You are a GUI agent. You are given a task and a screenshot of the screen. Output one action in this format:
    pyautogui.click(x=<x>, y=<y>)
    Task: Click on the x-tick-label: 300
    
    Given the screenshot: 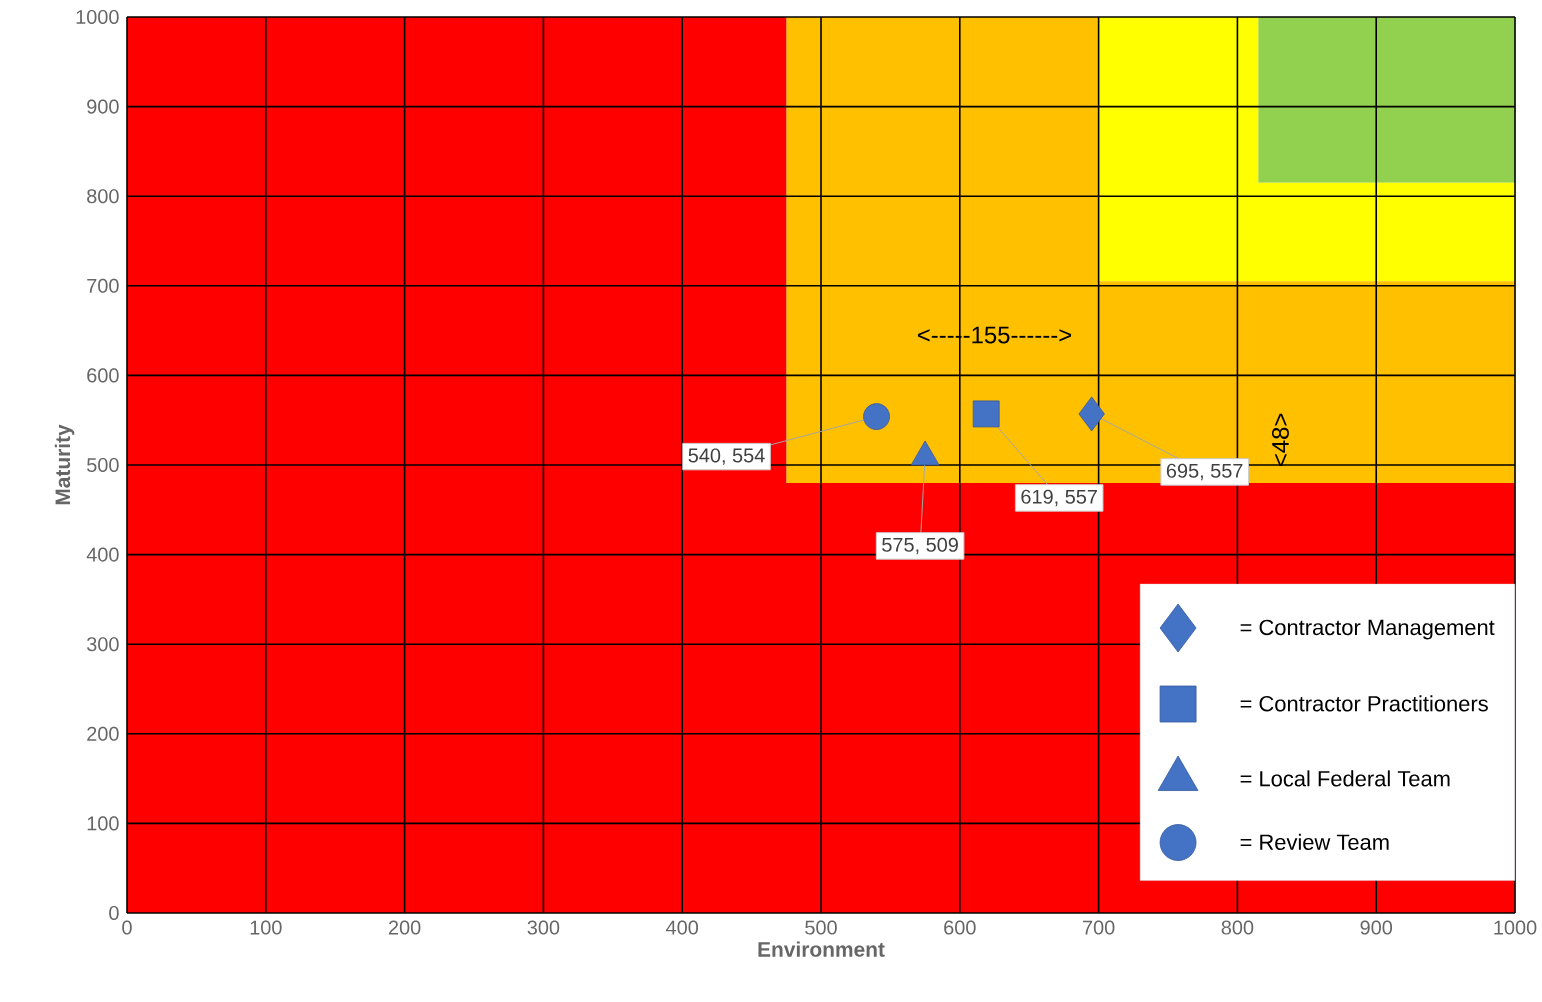 What is the action you would take?
    pyautogui.click(x=543, y=927)
    